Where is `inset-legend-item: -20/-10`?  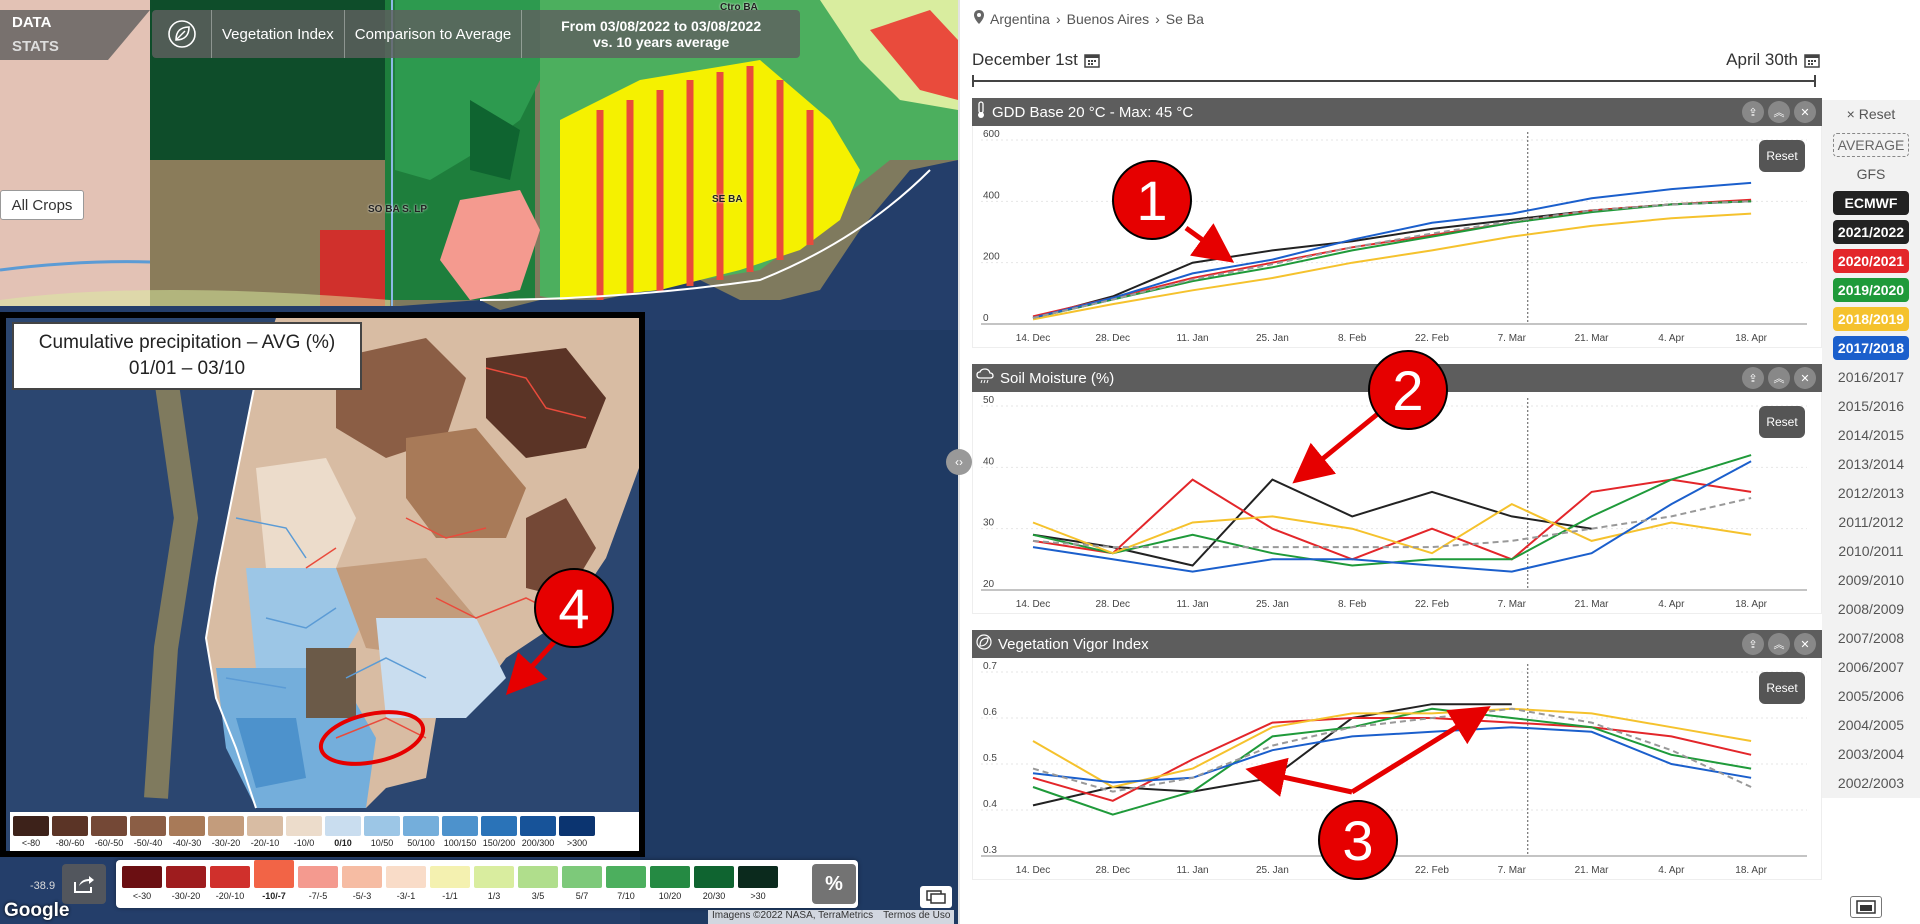
inset-legend-item: -20/-10 is located at coordinates (265, 832).